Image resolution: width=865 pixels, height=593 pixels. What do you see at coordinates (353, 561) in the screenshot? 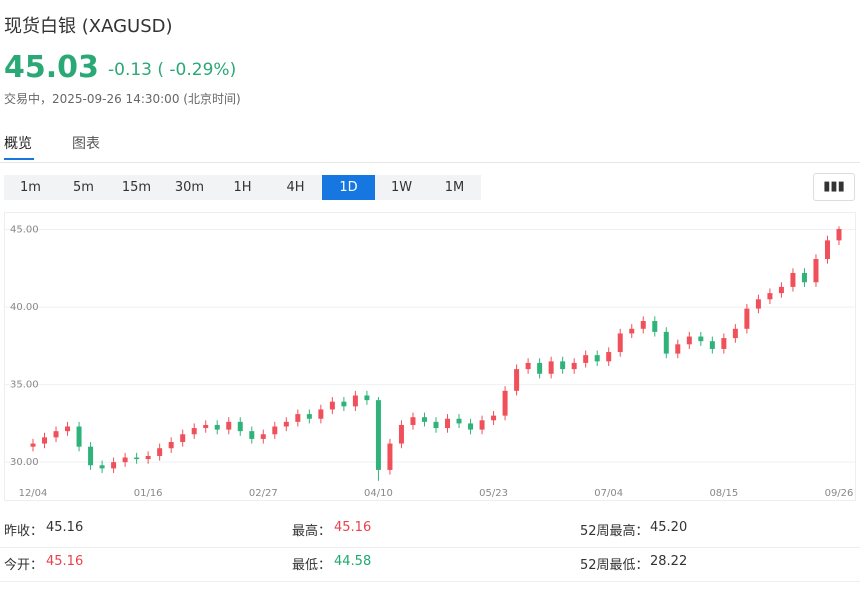
I see `stat-value: 44.58` at bounding box center [353, 561].